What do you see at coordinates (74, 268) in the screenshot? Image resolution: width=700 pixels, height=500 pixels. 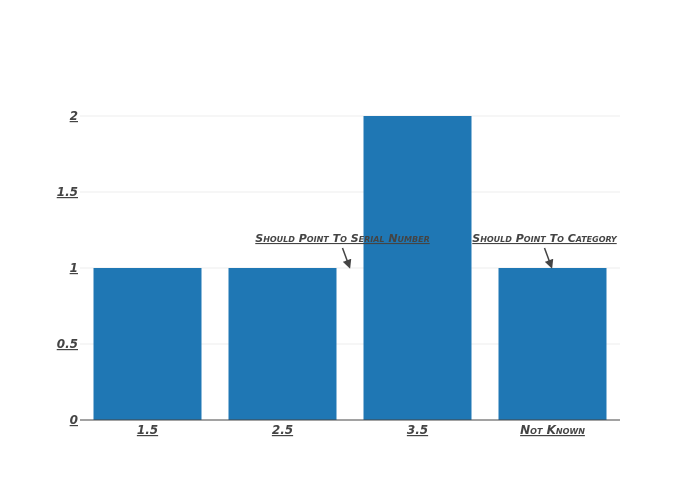 I see `y-tick-label: 1` at bounding box center [74, 268].